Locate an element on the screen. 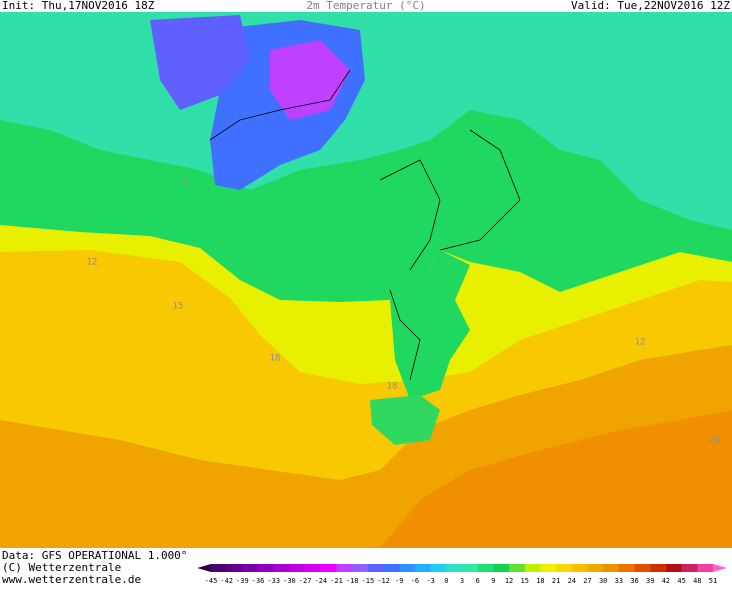 The width and height of the screenshot is (732, 591). colorbar-label: 33 is located at coordinates (619, 581).